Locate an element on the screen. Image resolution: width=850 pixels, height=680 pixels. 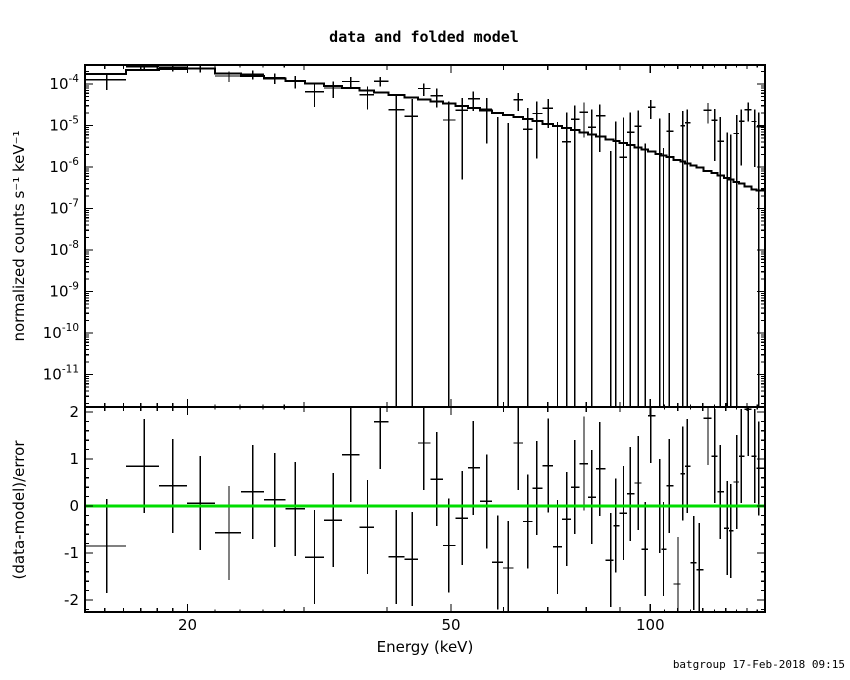
y-top-tick-label: 10⁻⁷ is located at coordinates (64, 208).